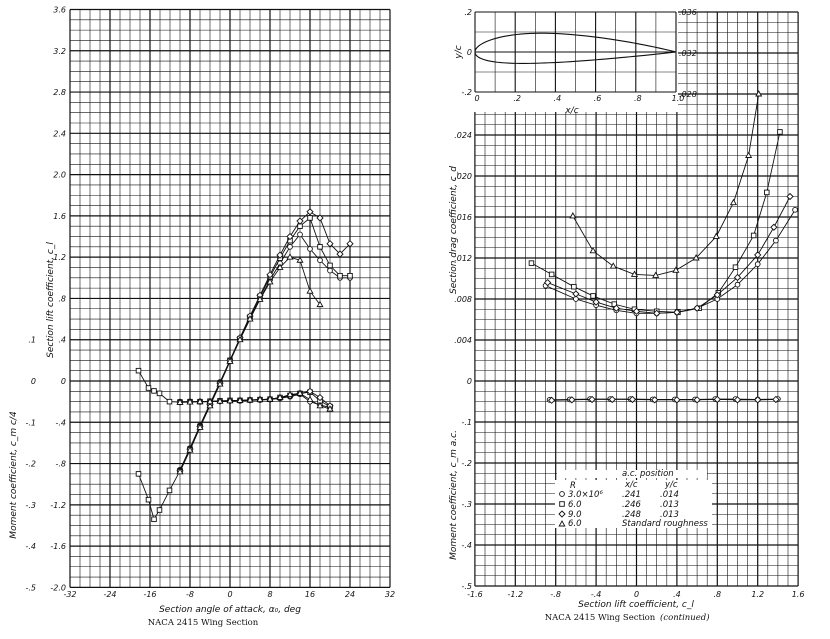 The width and height of the screenshot is (830, 639). Describe the element at coordinates (466, 586) in the screenshot. I see `right-y2-tick-label: -.5` at that location.